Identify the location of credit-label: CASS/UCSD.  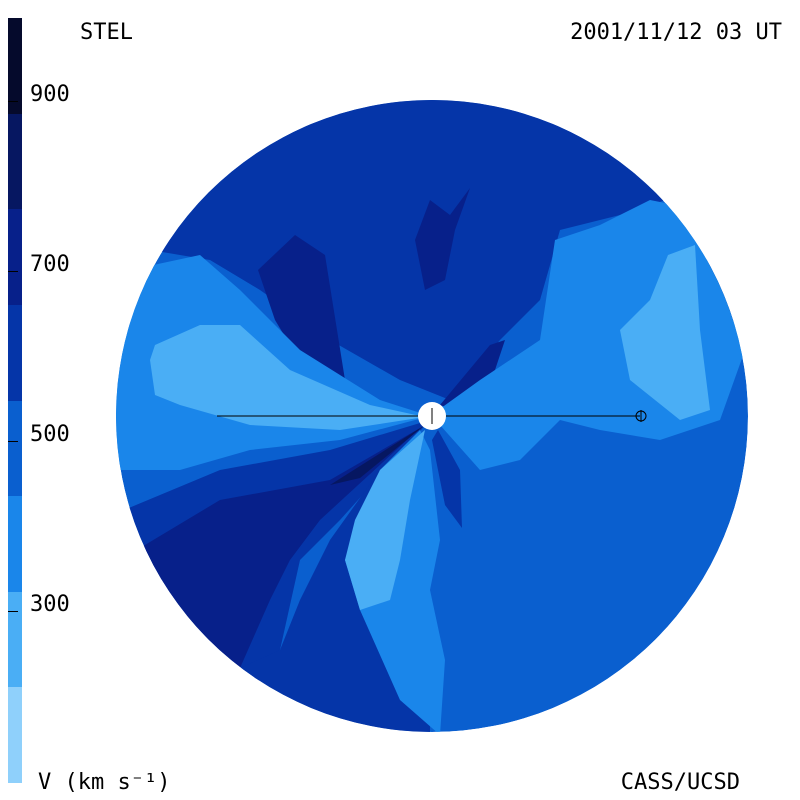
(680, 782).